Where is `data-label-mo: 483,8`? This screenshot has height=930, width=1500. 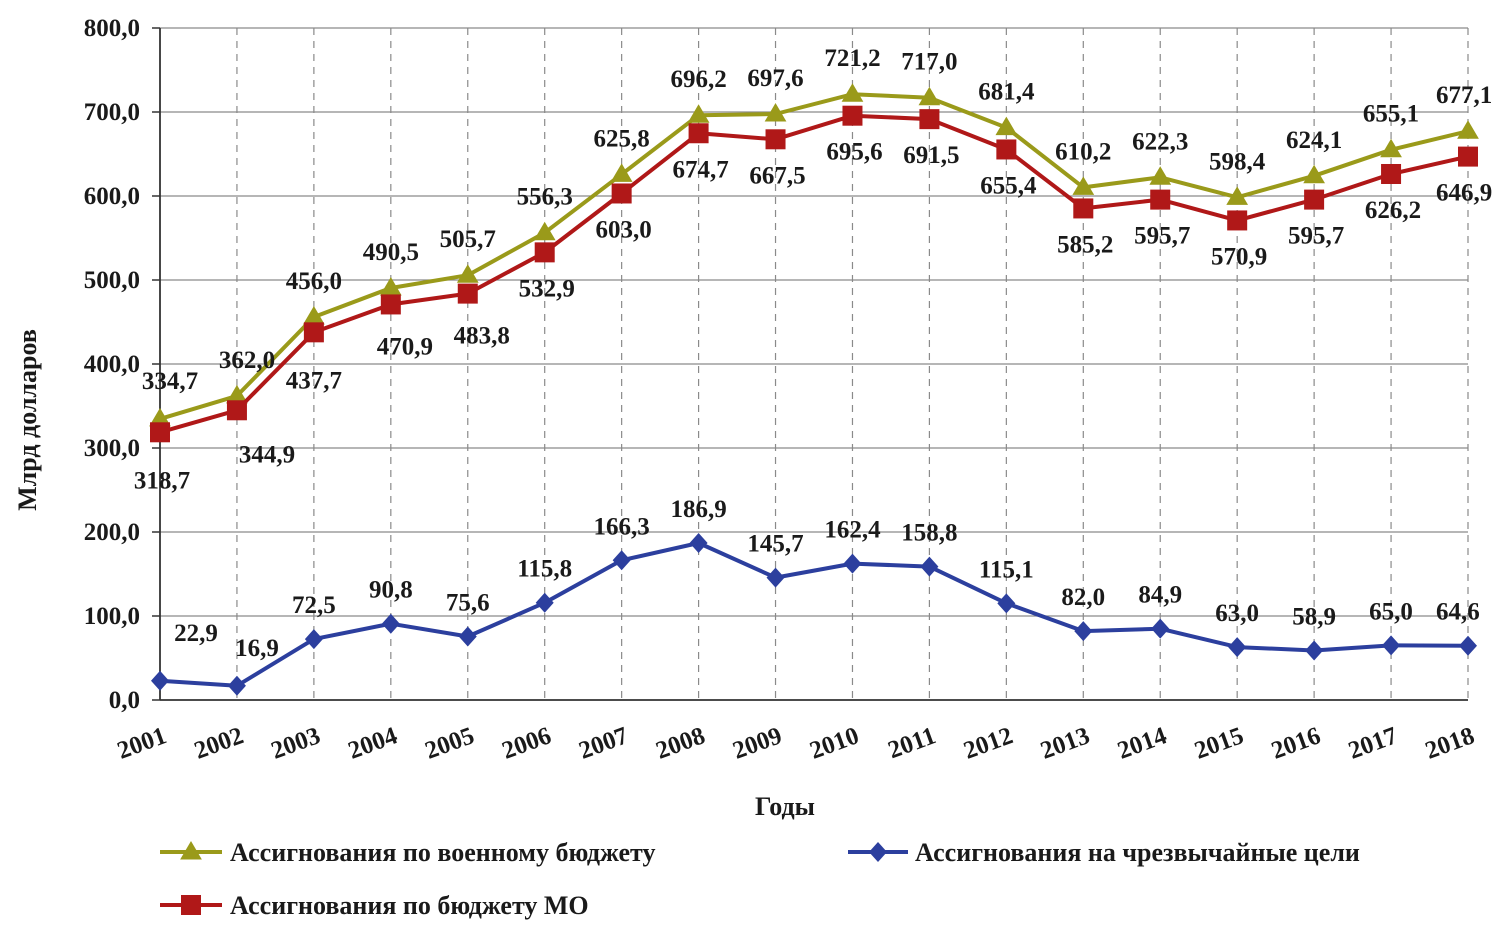
data-label-mo: 483,8 is located at coordinates (482, 336).